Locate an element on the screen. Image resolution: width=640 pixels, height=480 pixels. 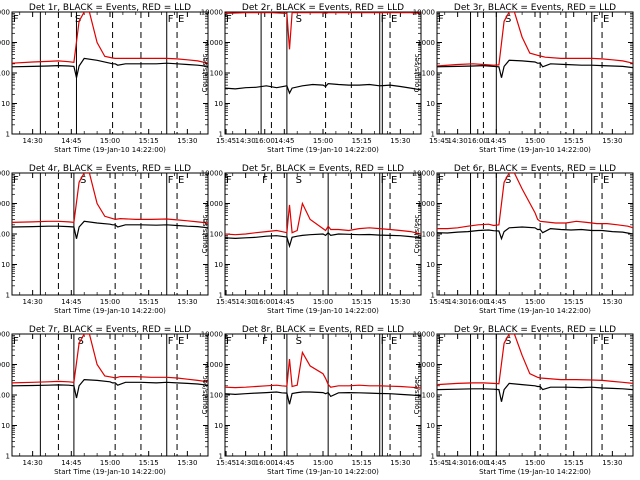
chart-title: Det 1r, BLACK = Events, RED = LLD is located at coordinates (110, 8).